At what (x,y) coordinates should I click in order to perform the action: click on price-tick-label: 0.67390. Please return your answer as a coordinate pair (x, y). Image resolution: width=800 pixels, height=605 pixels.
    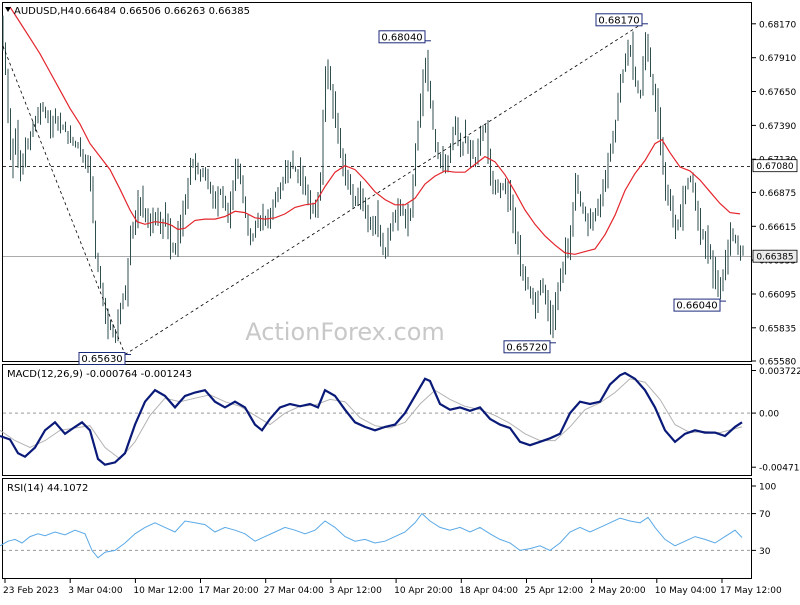
    Looking at the image, I should click on (777, 127).